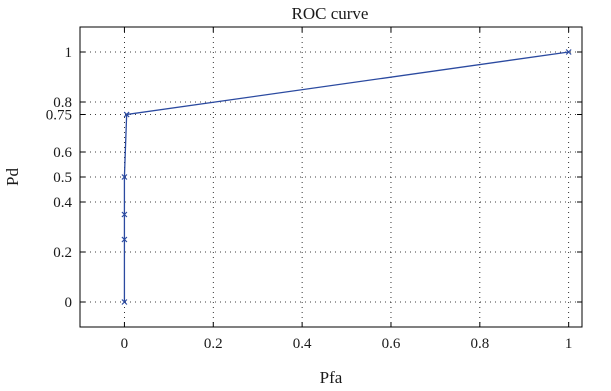 This screenshot has width=611, height=391. What do you see at coordinates (62, 253) in the screenshot?
I see `y-tick-label: 0.2` at bounding box center [62, 253].